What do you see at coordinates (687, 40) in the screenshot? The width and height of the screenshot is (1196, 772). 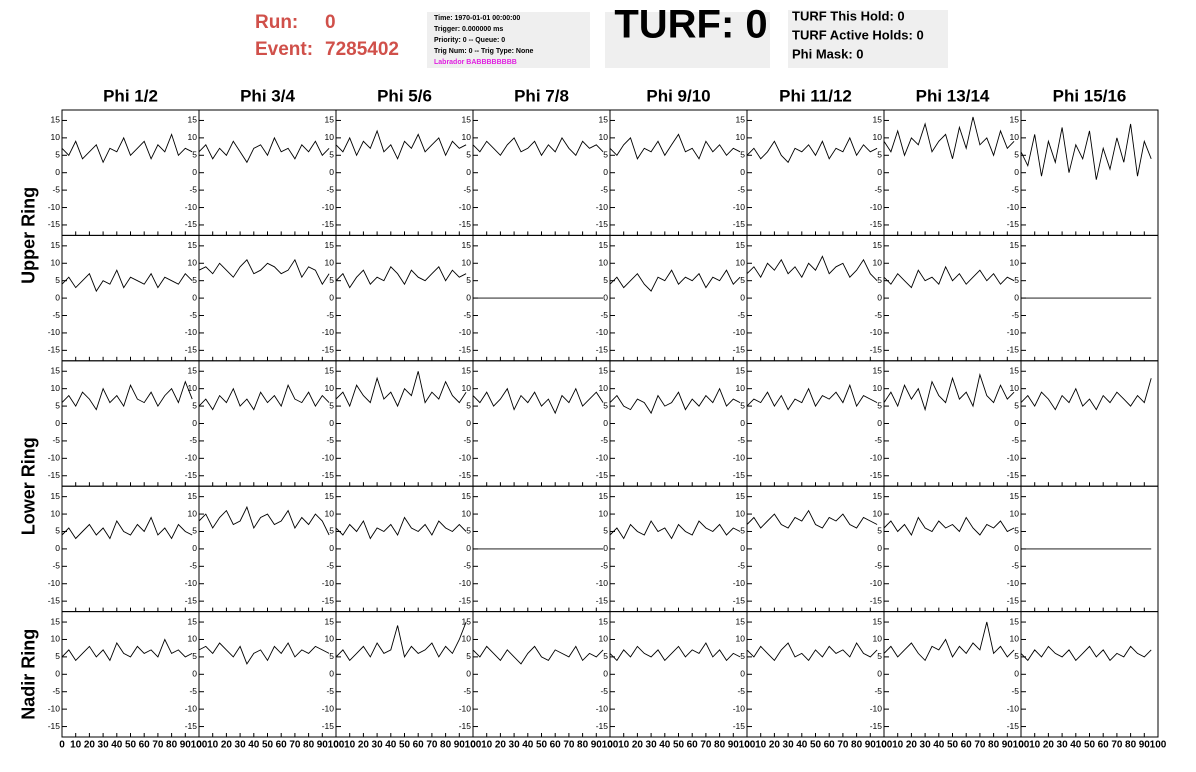 I see `turf-box` at bounding box center [687, 40].